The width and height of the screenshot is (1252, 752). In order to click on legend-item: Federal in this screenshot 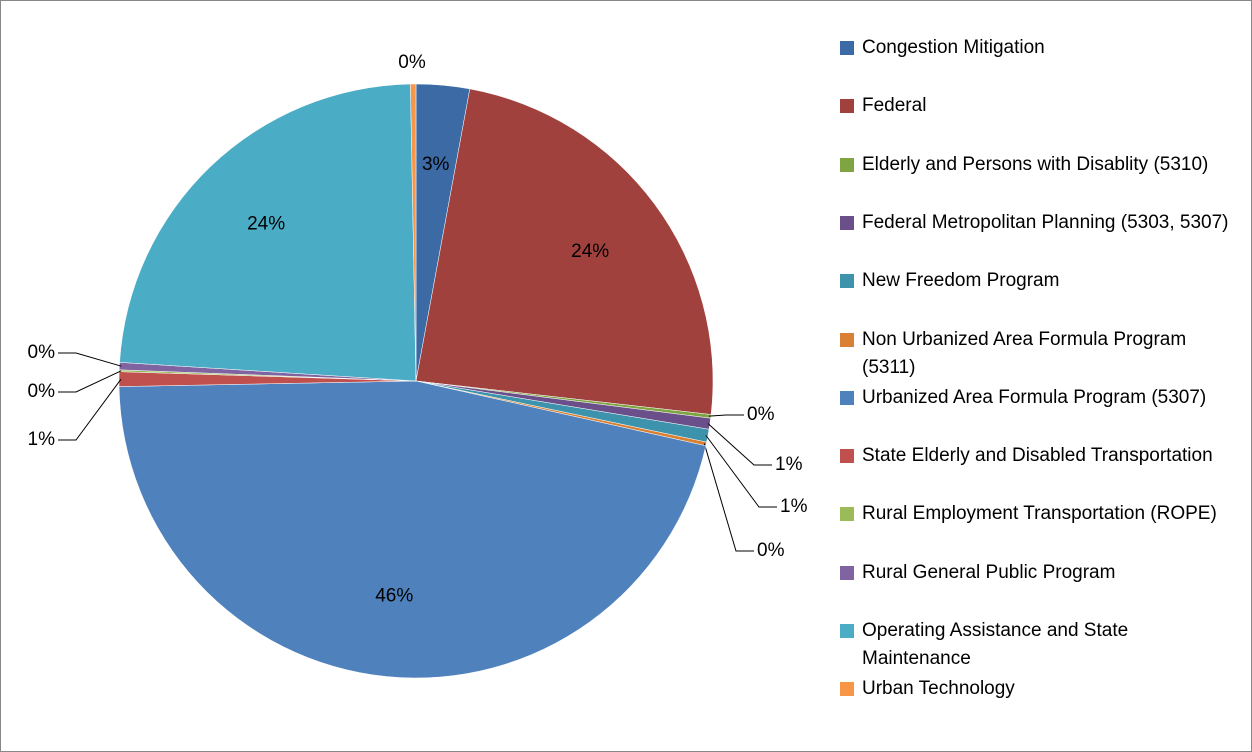, I will do `click(1037, 106)`.